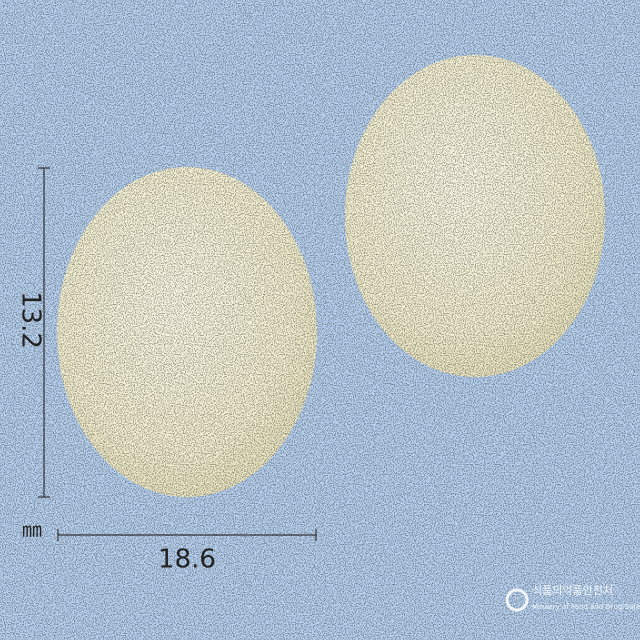 This screenshot has height=640, width=640. What do you see at coordinates (32, 530) in the screenshot?
I see `unit-label: ㎜` at bounding box center [32, 530].